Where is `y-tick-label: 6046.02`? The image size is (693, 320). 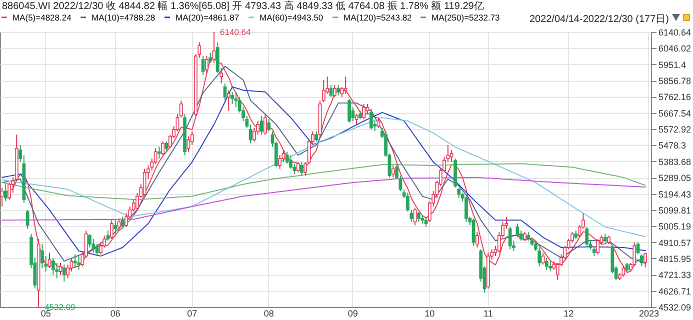
y-tick-label: 6046.02 is located at coordinates (675, 49).